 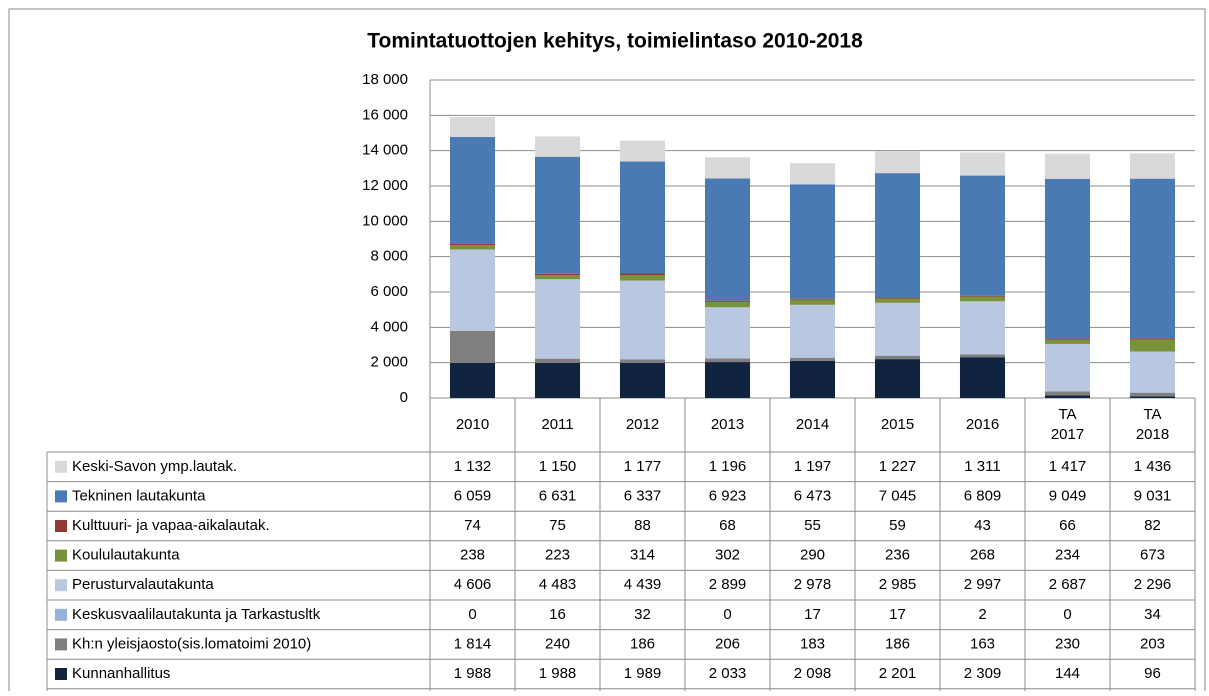 What do you see at coordinates (813, 466) in the screenshot?
I see `table-value: 1 197` at bounding box center [813, 466].